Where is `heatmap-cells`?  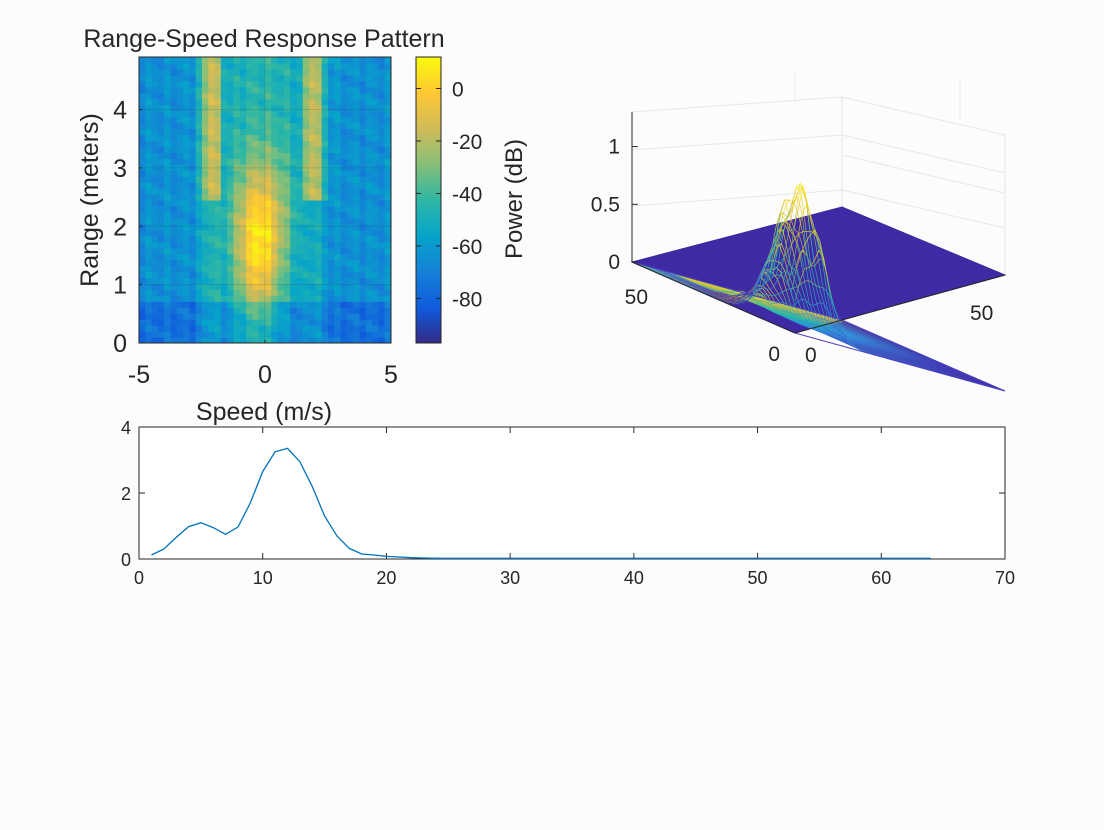
heatmap-cells is located at coordinates (265, 200).